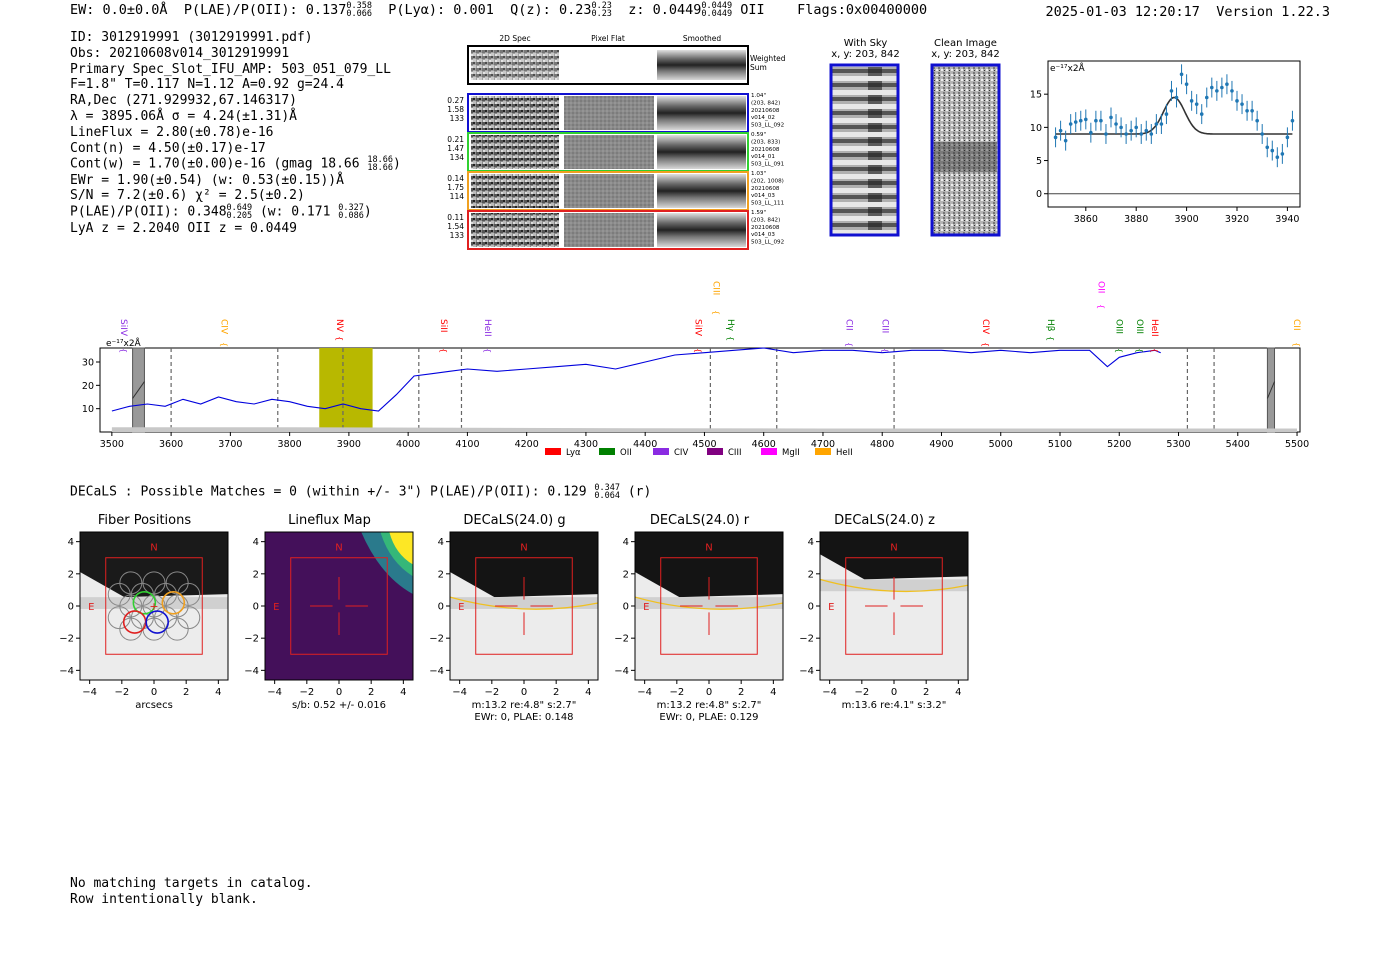 The width and height of the screenshot is (1400, 953). What do you see at coordinates (455, 148) in the screenshot?
I see `cutout-row-value: 1.47` at bounding box center [455, 148].